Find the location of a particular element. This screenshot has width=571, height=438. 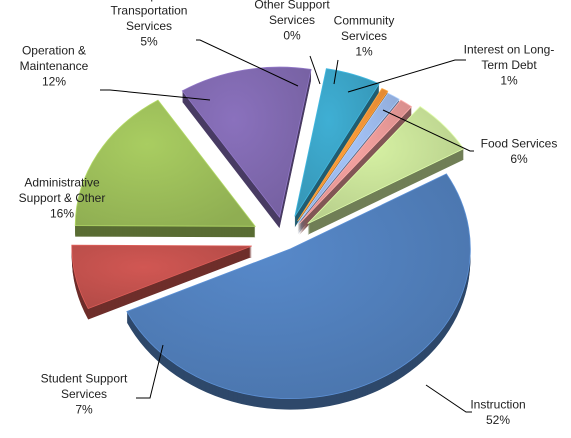

data-label: Interest on Long-Term Debt 1% is located at coordinates (509, 65).